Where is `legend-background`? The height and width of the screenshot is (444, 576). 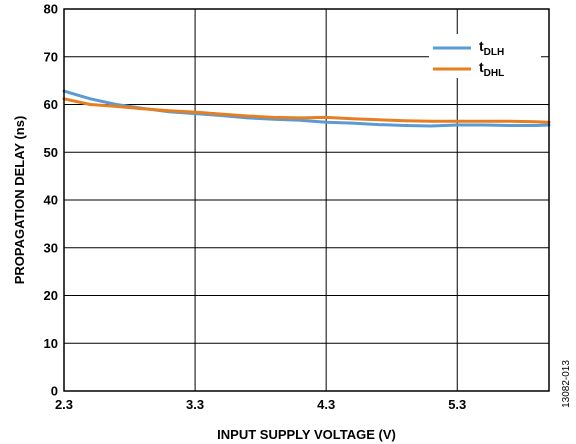 legend-background is located at coordinates (485, 56).